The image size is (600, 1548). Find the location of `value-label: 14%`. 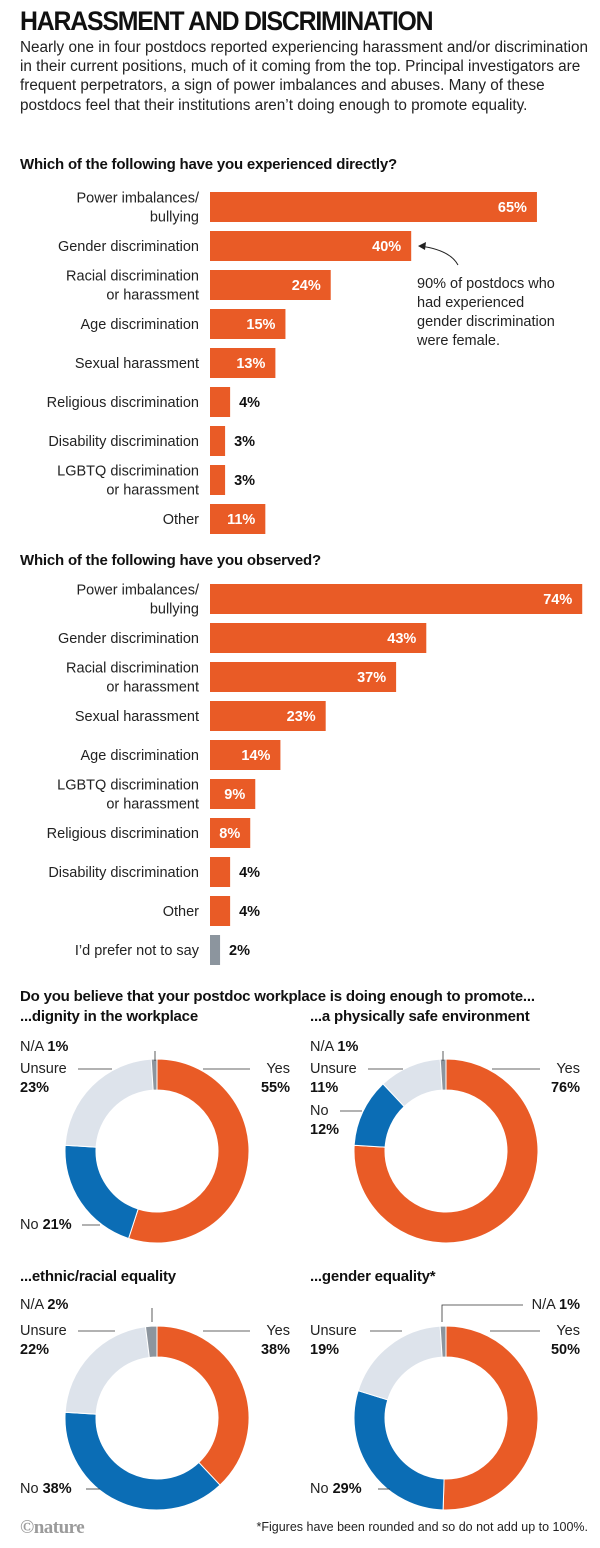

value-label: 14% is located at coordinates (255, 756).